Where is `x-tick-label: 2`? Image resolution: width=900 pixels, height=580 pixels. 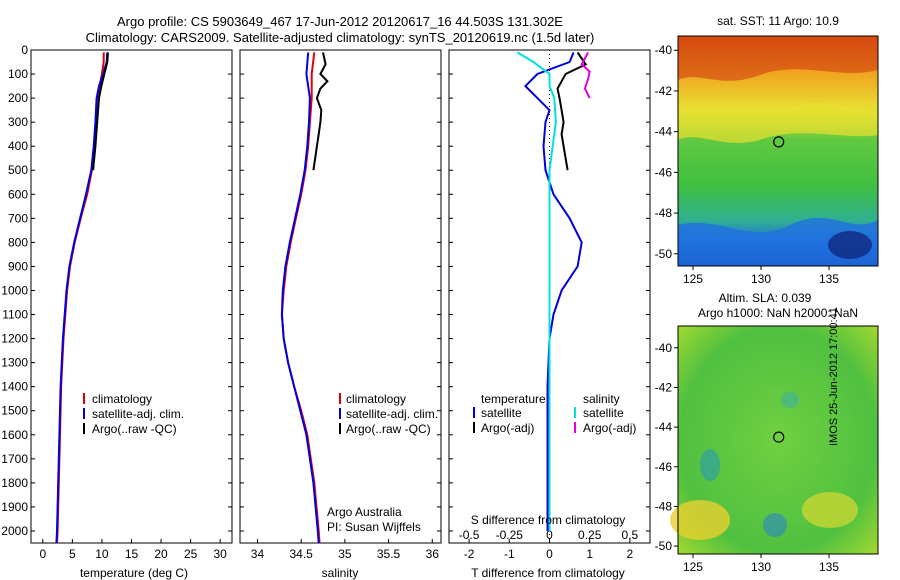
x-tick-label: 2 is located at coordinates (630, 554).